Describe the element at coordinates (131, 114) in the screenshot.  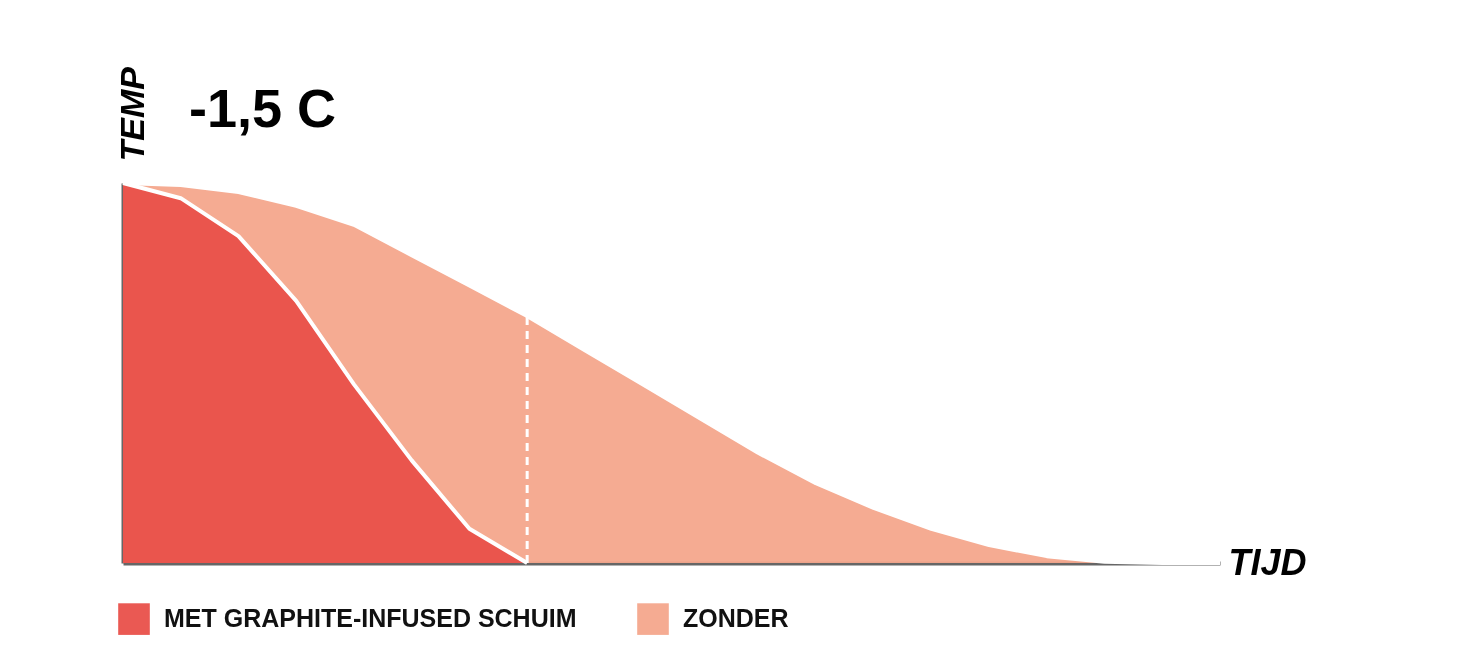
I see `y-axis-title: TEMP` at that location.